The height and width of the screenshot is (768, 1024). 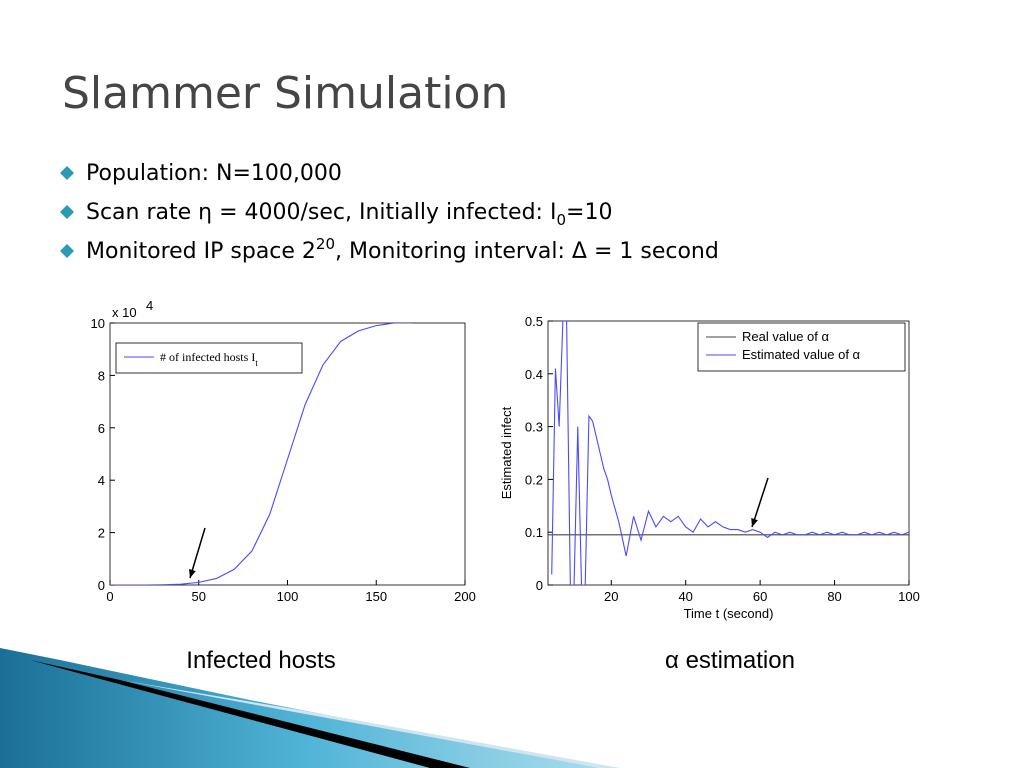 I want to click on y-scale-exponent: 4, so click(x=149, y=305).